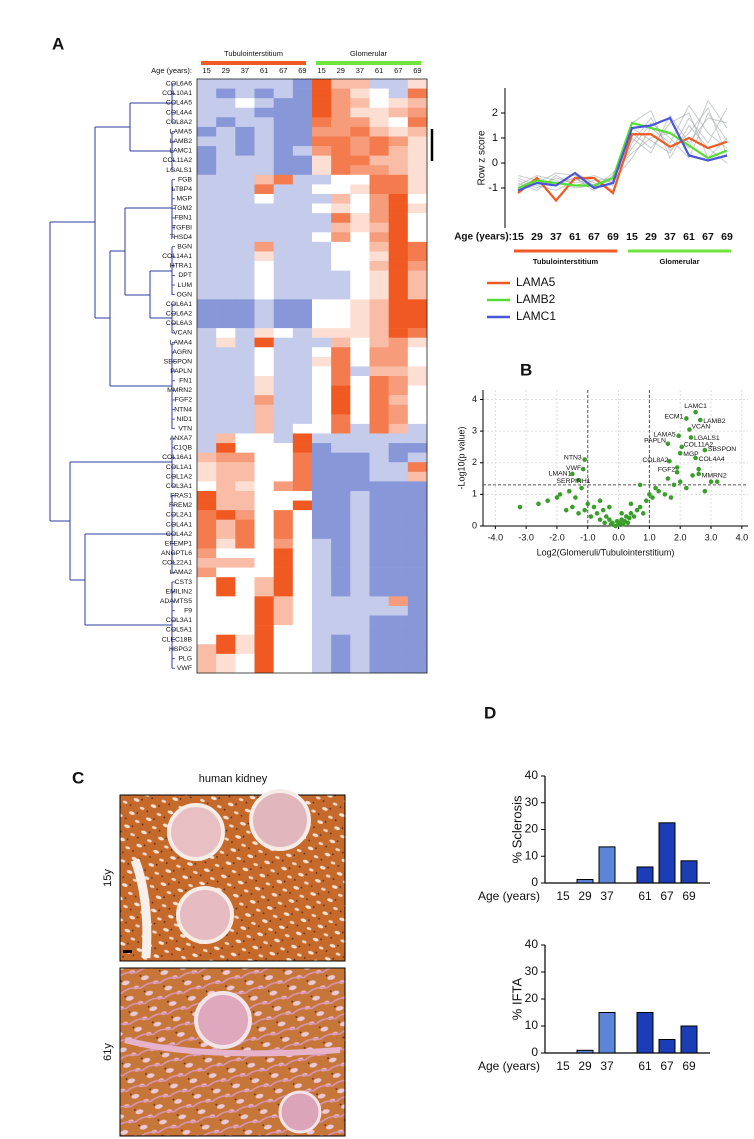  I want to click on group-label: Tubulointerstitium, so click(253, 53).